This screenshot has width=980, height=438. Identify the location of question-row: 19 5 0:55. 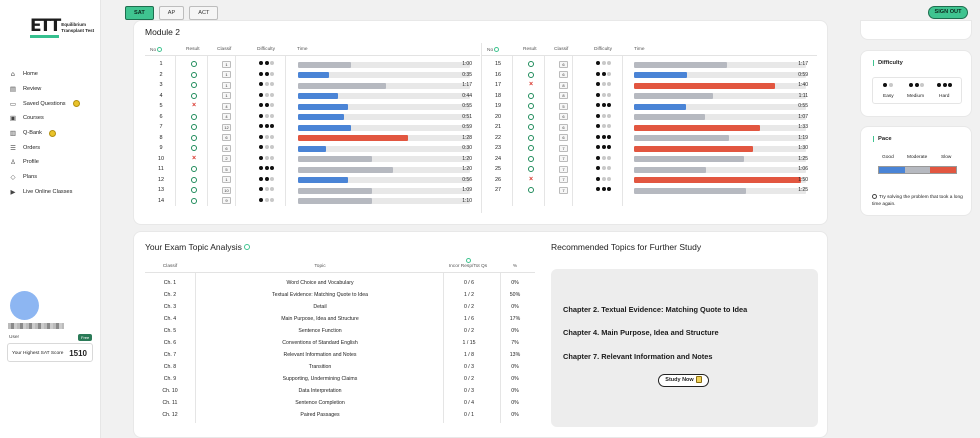
(652, 106).